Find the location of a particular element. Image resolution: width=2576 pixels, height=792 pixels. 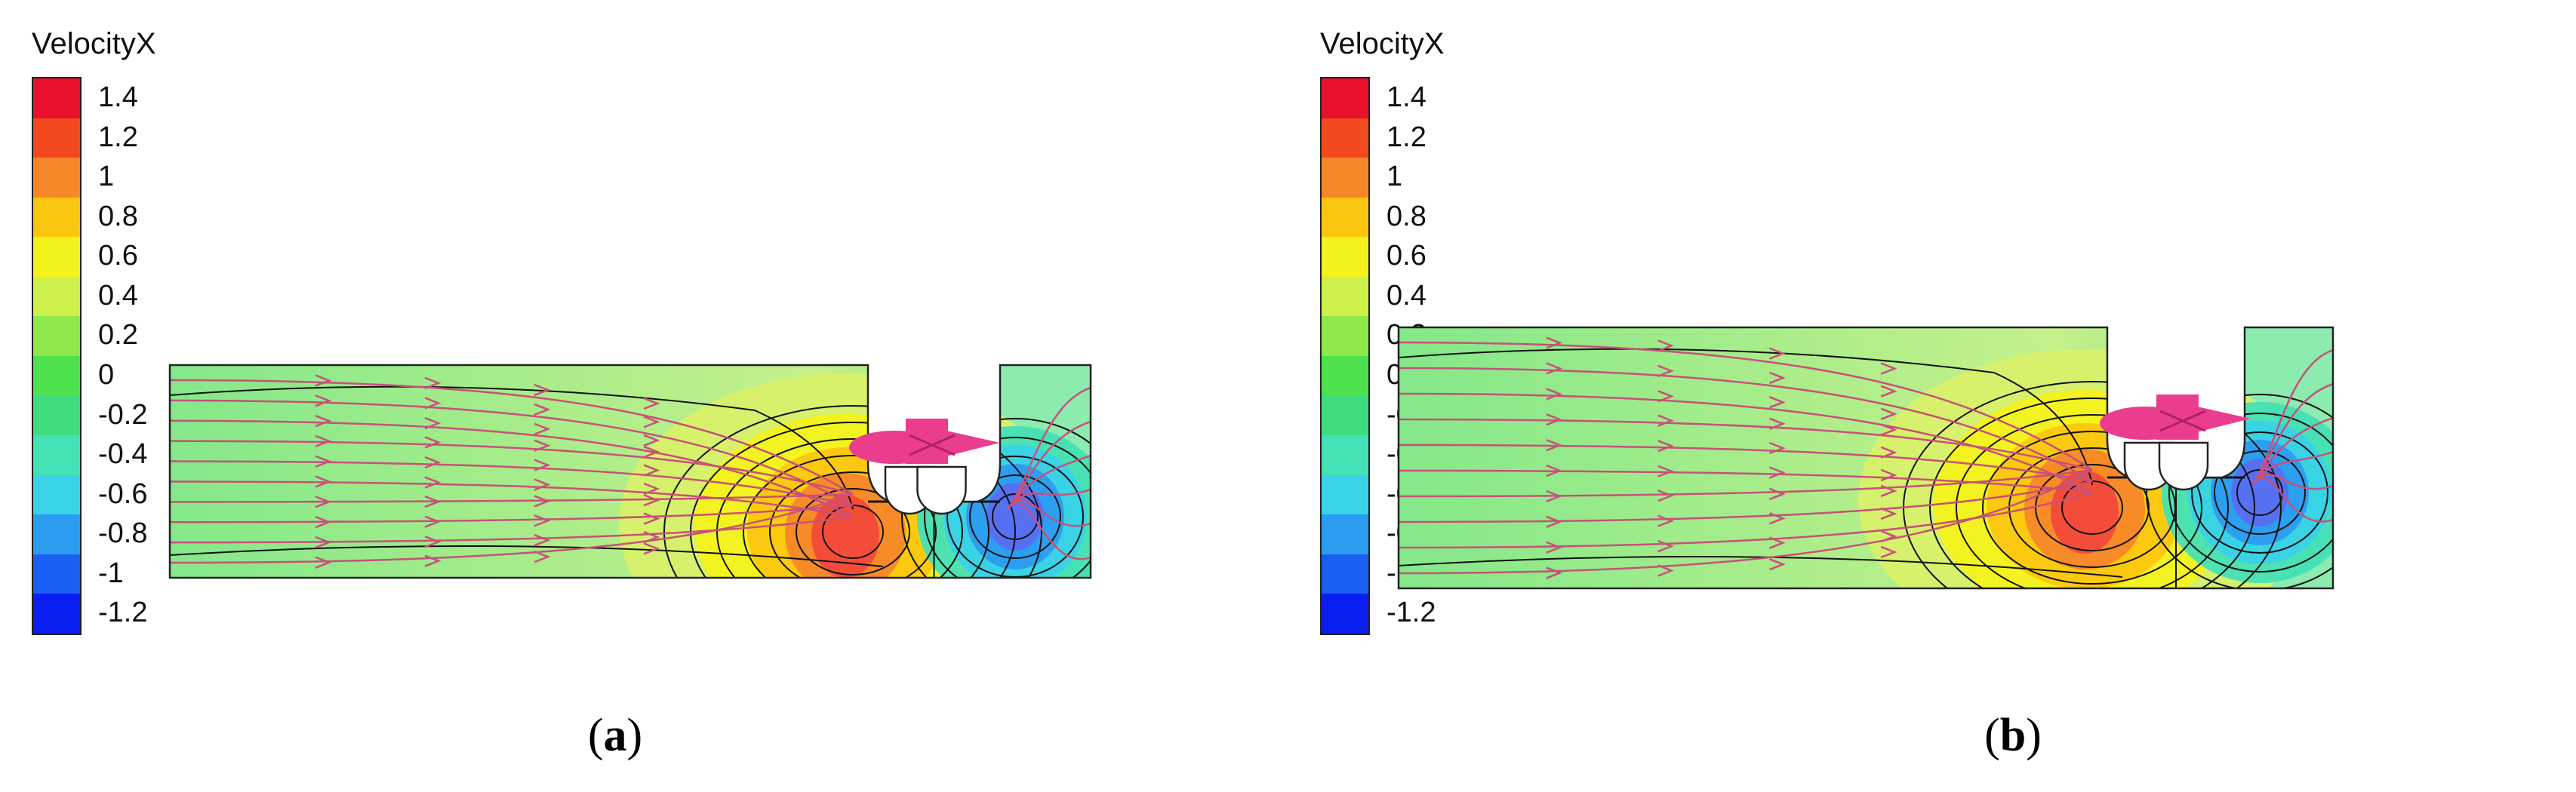

legend-label: -1.2 is located at coordinates (1411, 613).